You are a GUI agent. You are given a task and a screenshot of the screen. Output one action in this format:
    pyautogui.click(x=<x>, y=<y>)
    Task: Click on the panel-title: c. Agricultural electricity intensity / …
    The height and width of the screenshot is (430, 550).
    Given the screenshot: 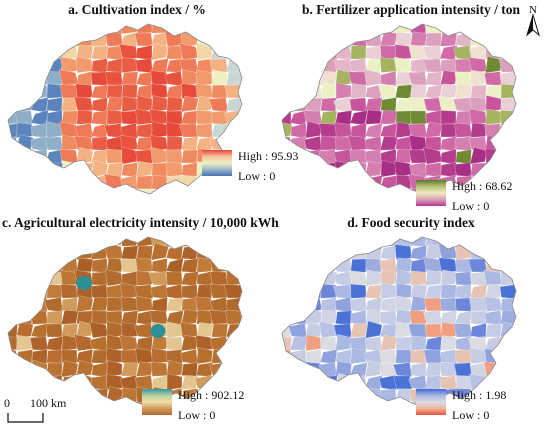 What is the action you would take?
    pyautogui.click(x=140, y=222)
    